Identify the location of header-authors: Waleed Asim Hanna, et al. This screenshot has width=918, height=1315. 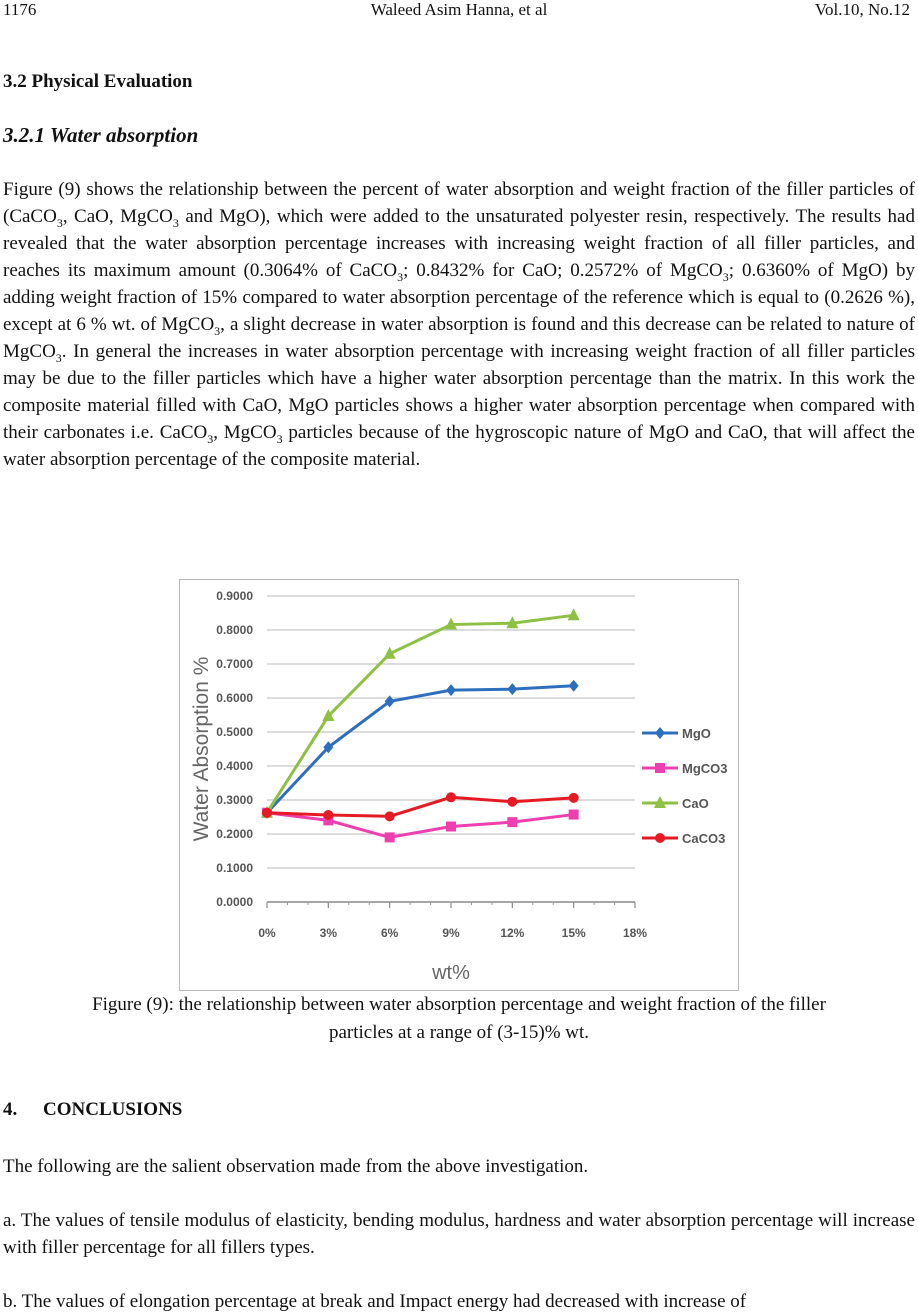
(459, 9).